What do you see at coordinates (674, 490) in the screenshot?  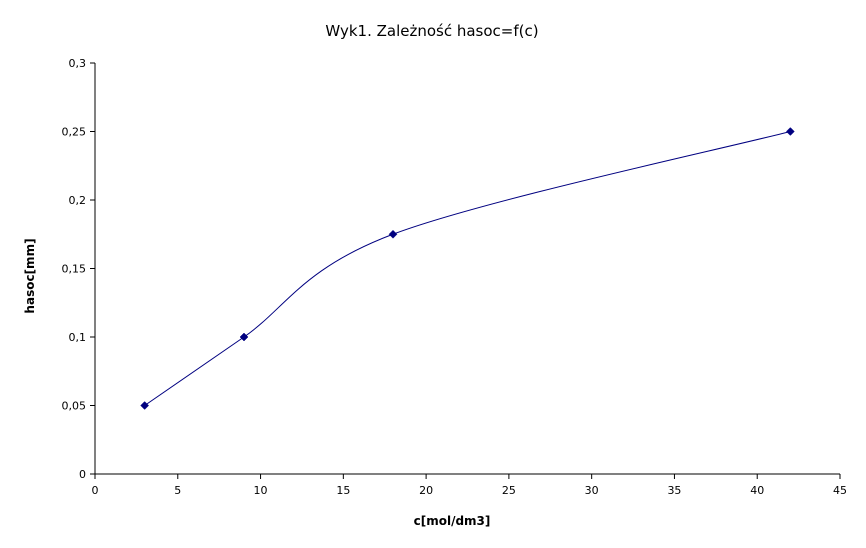 I see `x-tick-label: 35` at bounding box center [674, 490].